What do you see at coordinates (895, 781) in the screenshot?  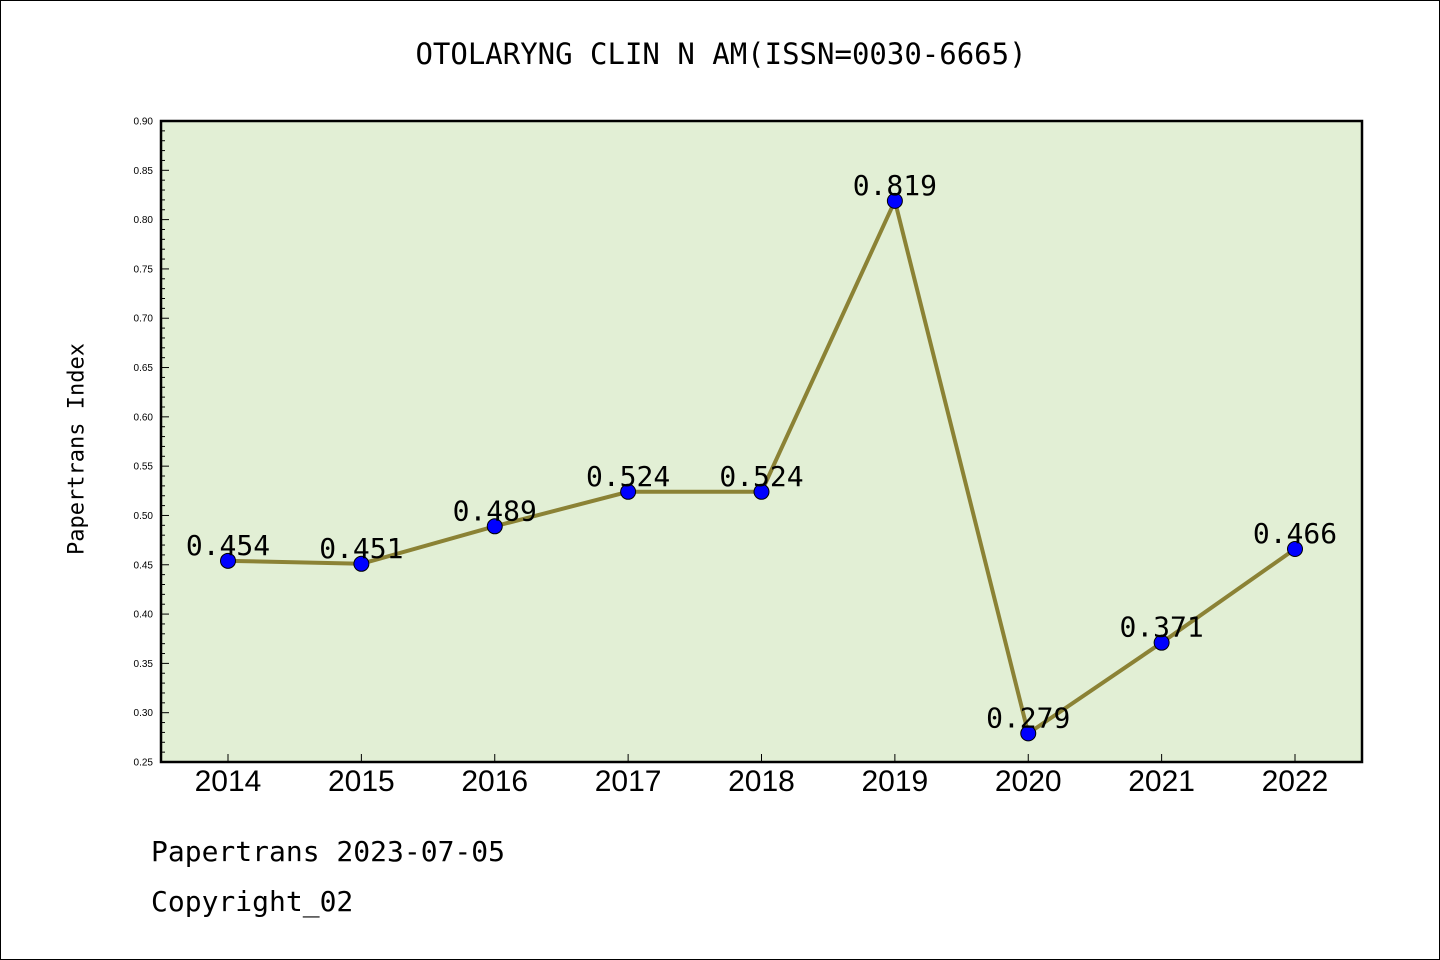 I see `x-tick-label: 2019` at bounding box center [895, 781].